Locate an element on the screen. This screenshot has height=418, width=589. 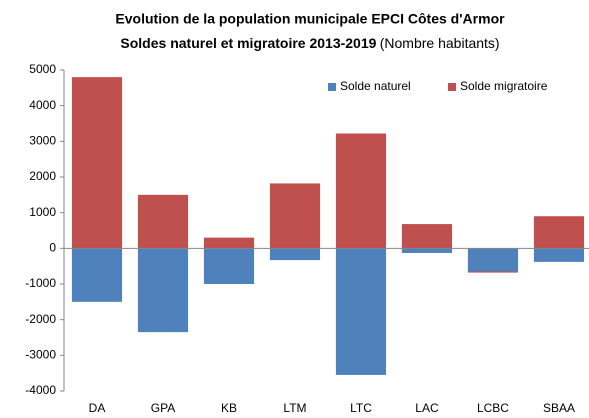
legend-label: Solde migratoire is located at coordinates (504, 86).